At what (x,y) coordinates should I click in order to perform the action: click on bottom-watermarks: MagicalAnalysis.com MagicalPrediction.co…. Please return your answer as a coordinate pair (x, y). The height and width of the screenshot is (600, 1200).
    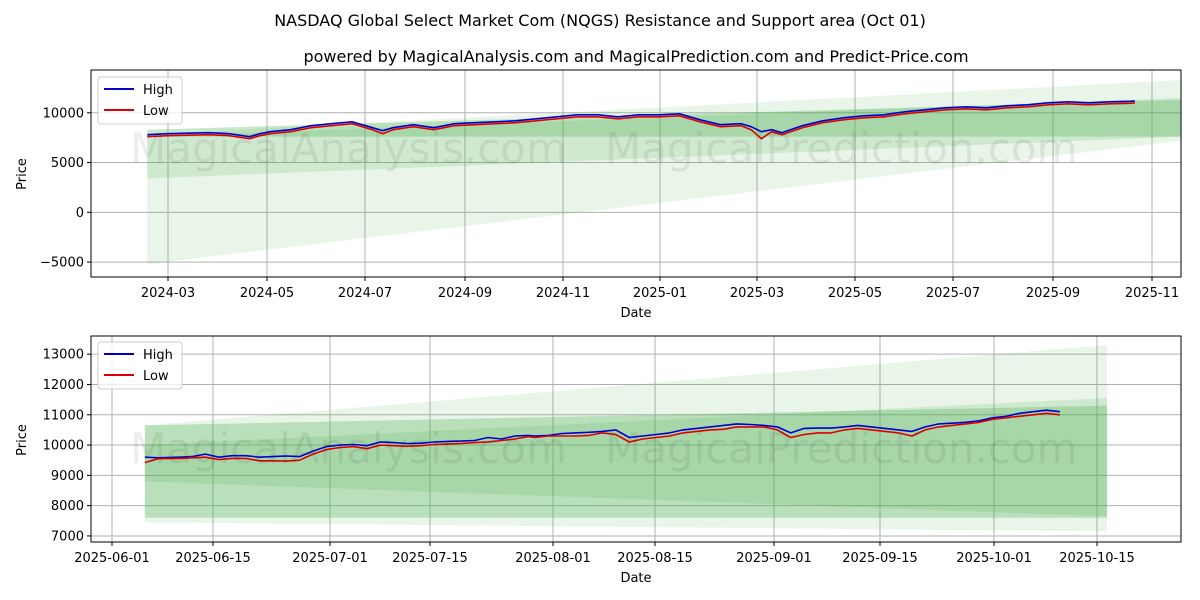
    Looking at the image, I should click on (604, 448).